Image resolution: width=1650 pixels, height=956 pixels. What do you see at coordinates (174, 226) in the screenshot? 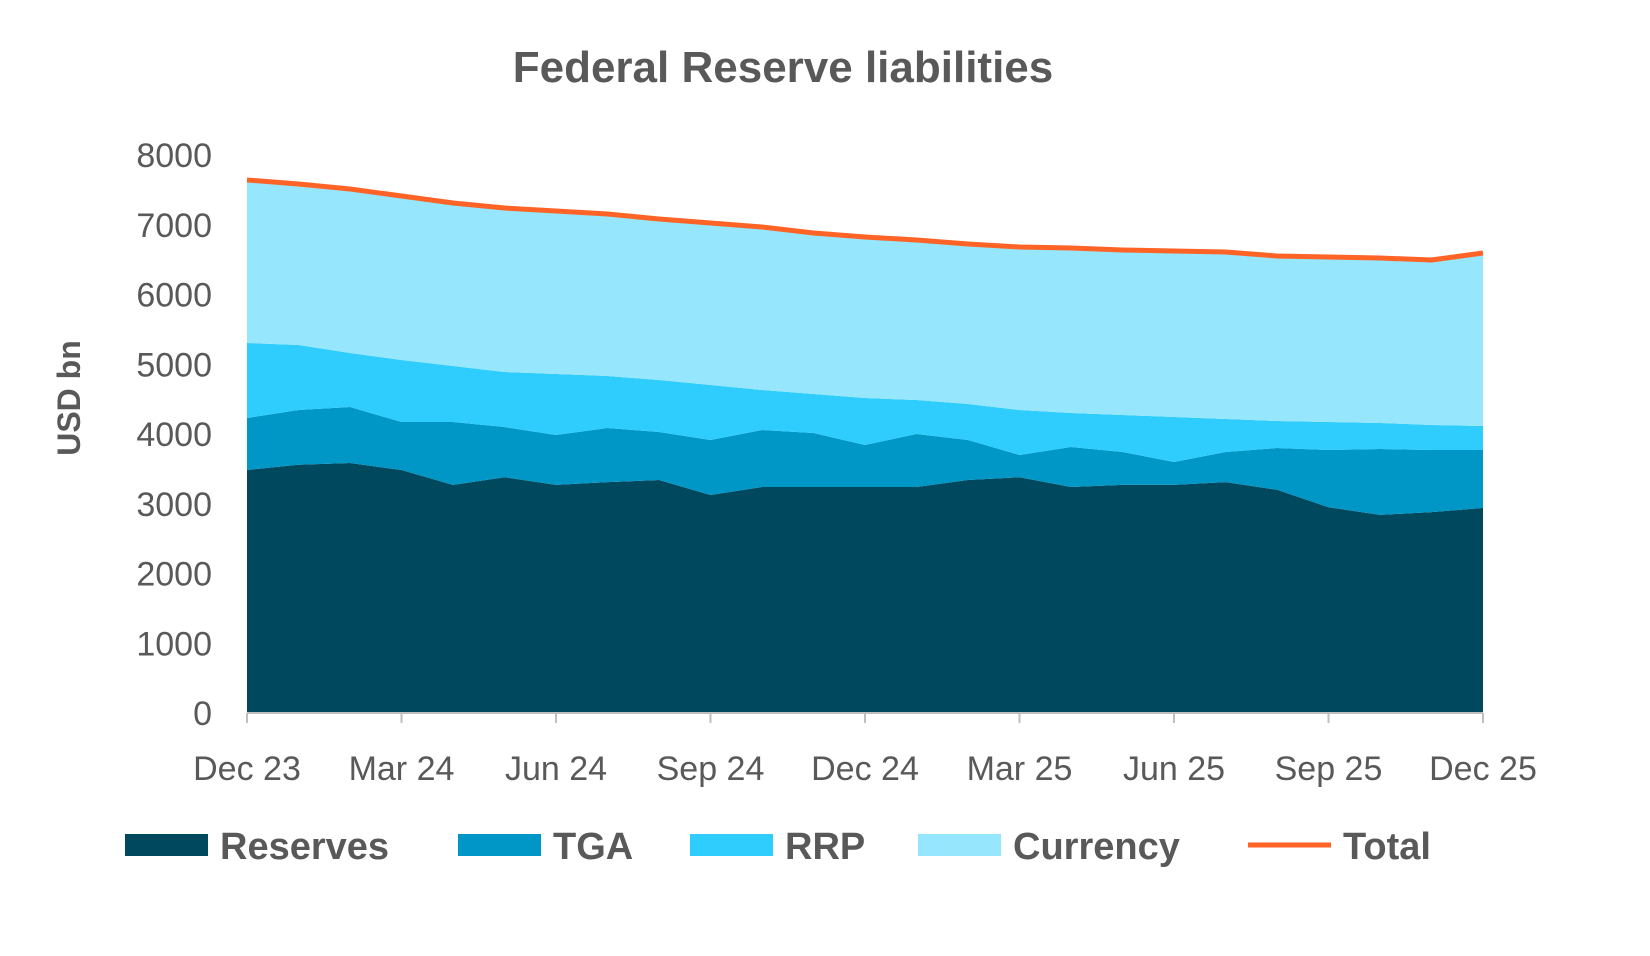
I see `y-tick-label: 7000` at bounding box center [174, 226].